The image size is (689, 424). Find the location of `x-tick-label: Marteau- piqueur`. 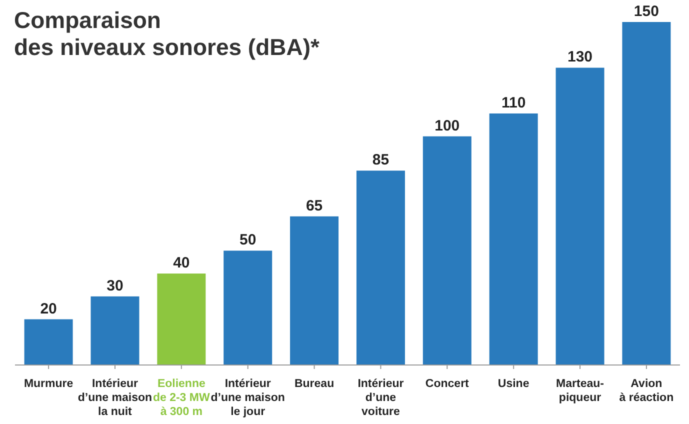

x-tick-label: Marteau- piqueur is located at coordinates (580, 391).